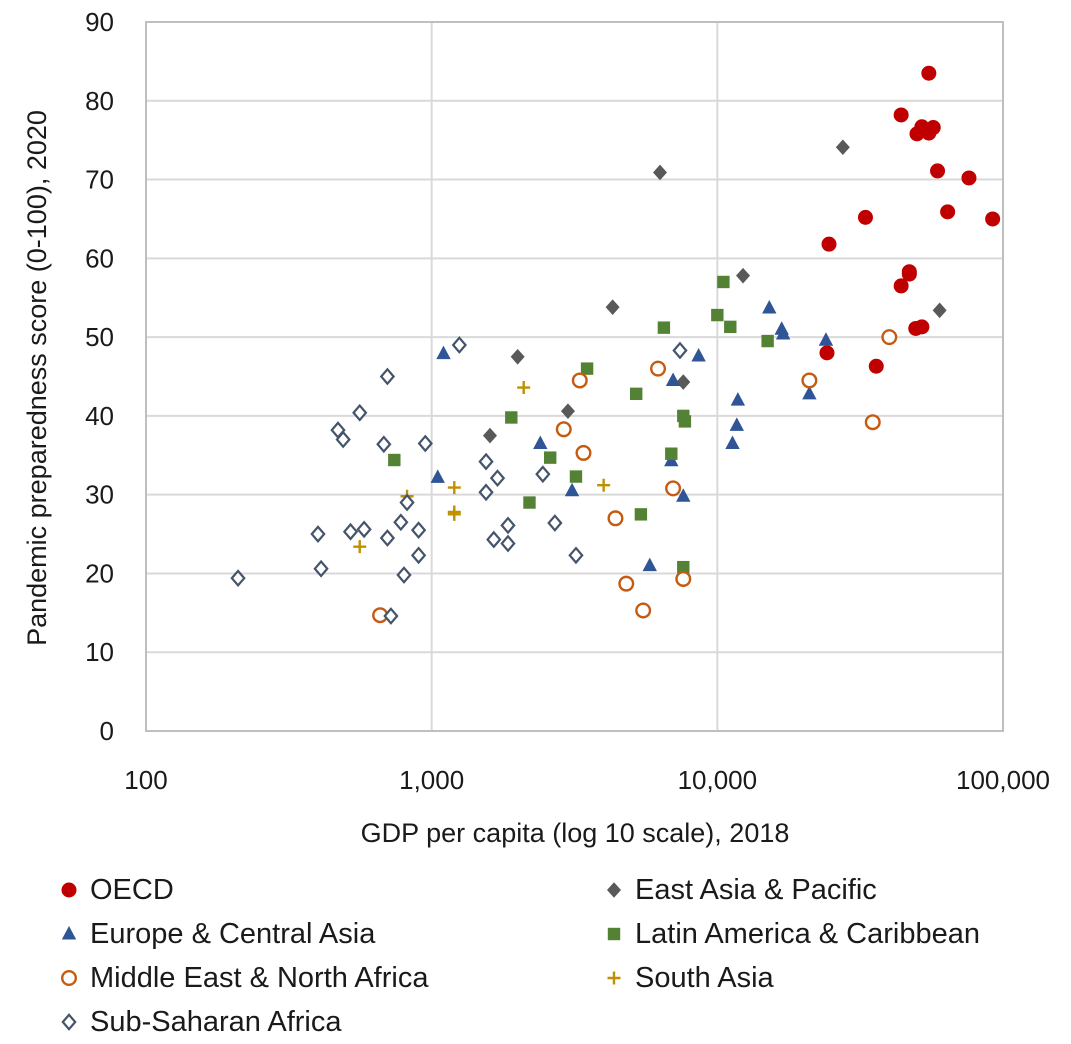 Image resolution: width=1071 pixels, height=1044 pixels. What do you see at coordinates (330, 934) in the screenshot?
I see `legend-item: Europe & Central Asia` at bounding box center [330, 934].